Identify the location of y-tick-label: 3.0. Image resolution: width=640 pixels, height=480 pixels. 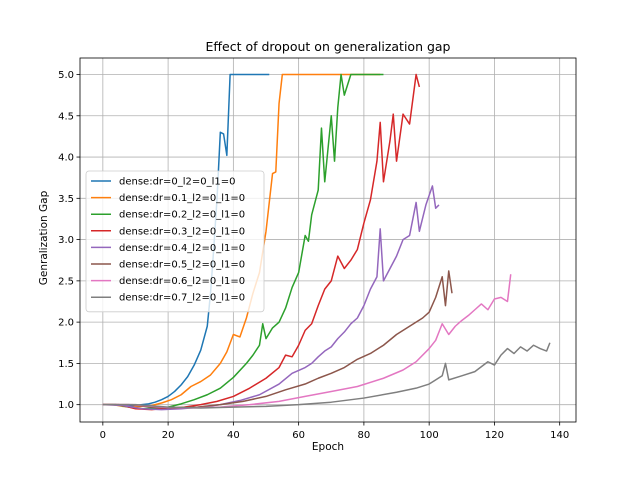
(66, 240).